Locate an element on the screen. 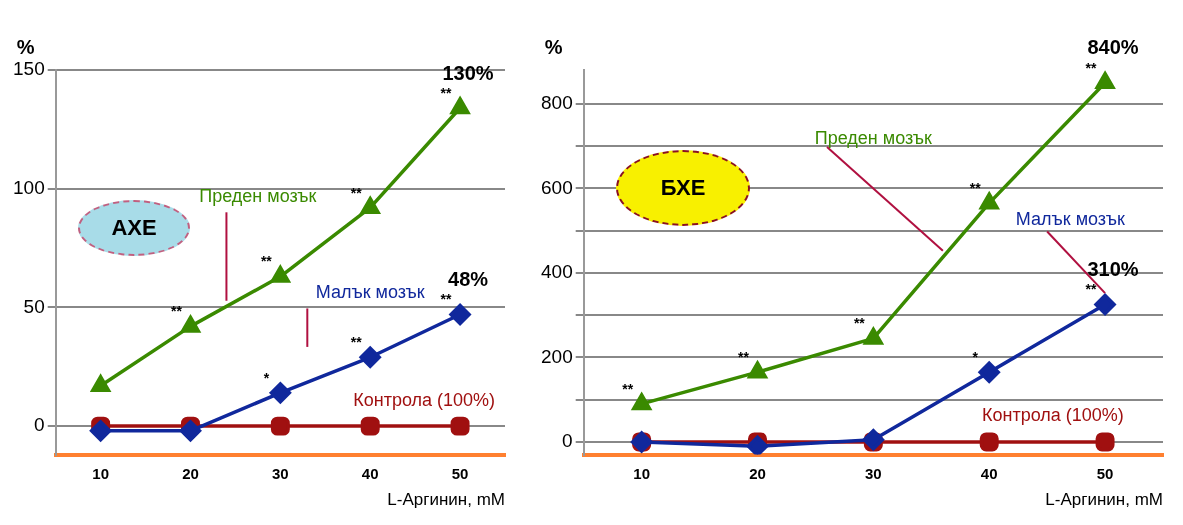  oval-badge: АХЕ is located at coordinates (134, 228).